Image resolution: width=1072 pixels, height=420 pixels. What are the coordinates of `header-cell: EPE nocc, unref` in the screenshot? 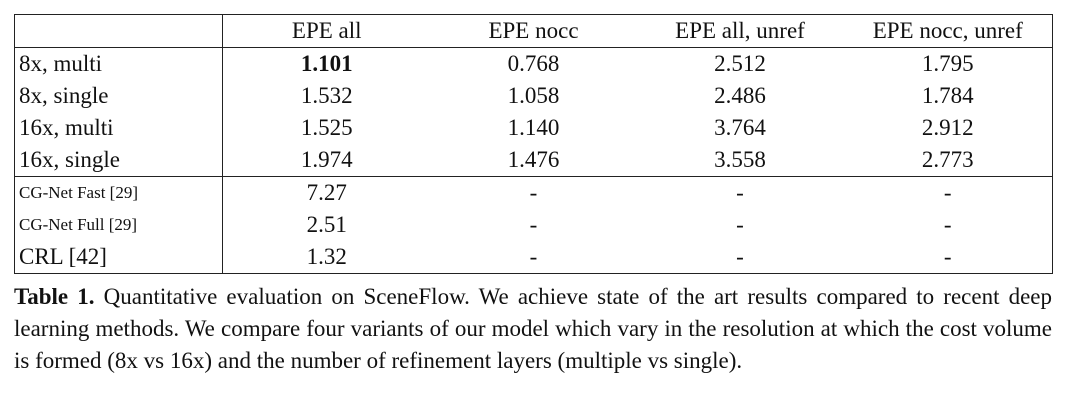 It's located at (948, 31).